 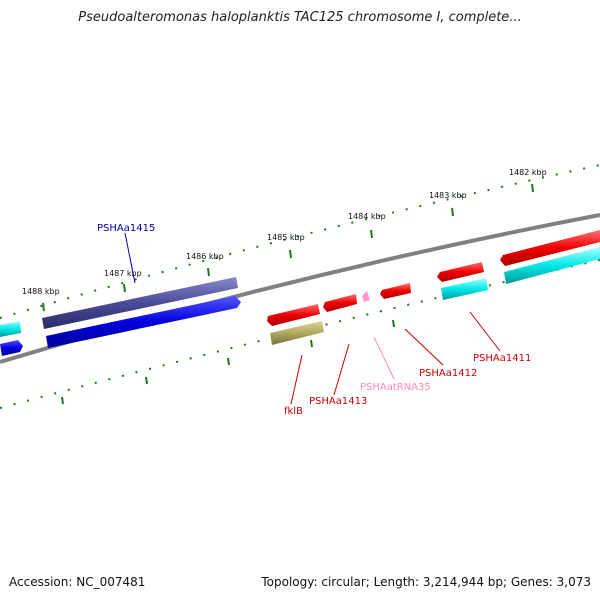 What do you see at coordinates (460, 272) in the screenshot?
I see `gene-psha1411` at bounding box center [460, 272].